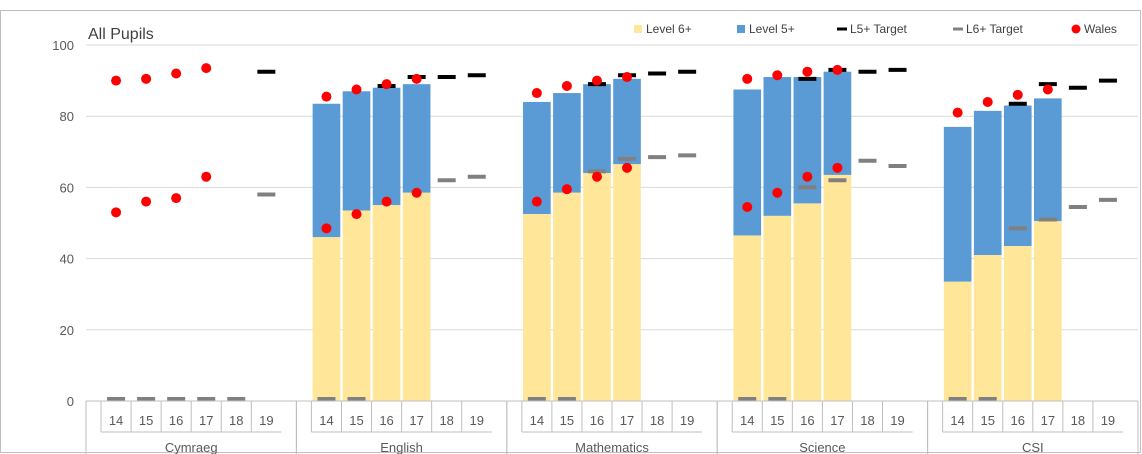 This screenshot has height=454, width=1142. What do you see at coordinates (669, 29) in the screenshot?
I see `legend-label-level-6: Level 6+` at bounding box center [669, 29].